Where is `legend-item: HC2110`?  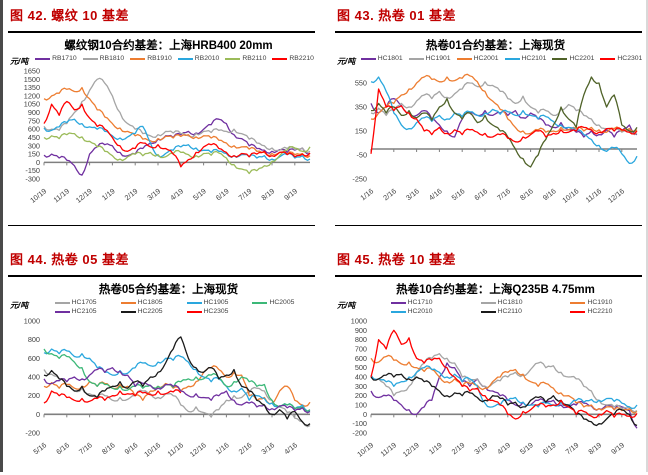 legend-item: HC2110 is located at coordinates (501, 311).